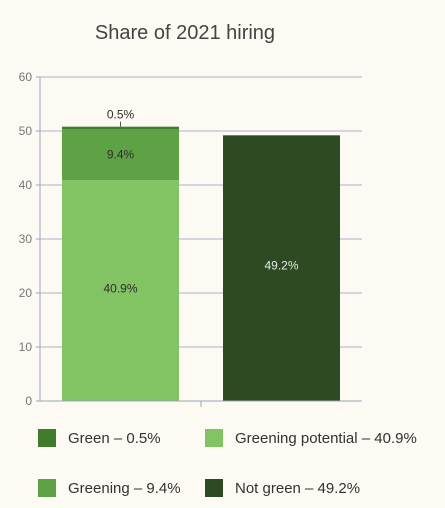  I want to click on legend-label: Green – 0.5%, so click(114, 438).